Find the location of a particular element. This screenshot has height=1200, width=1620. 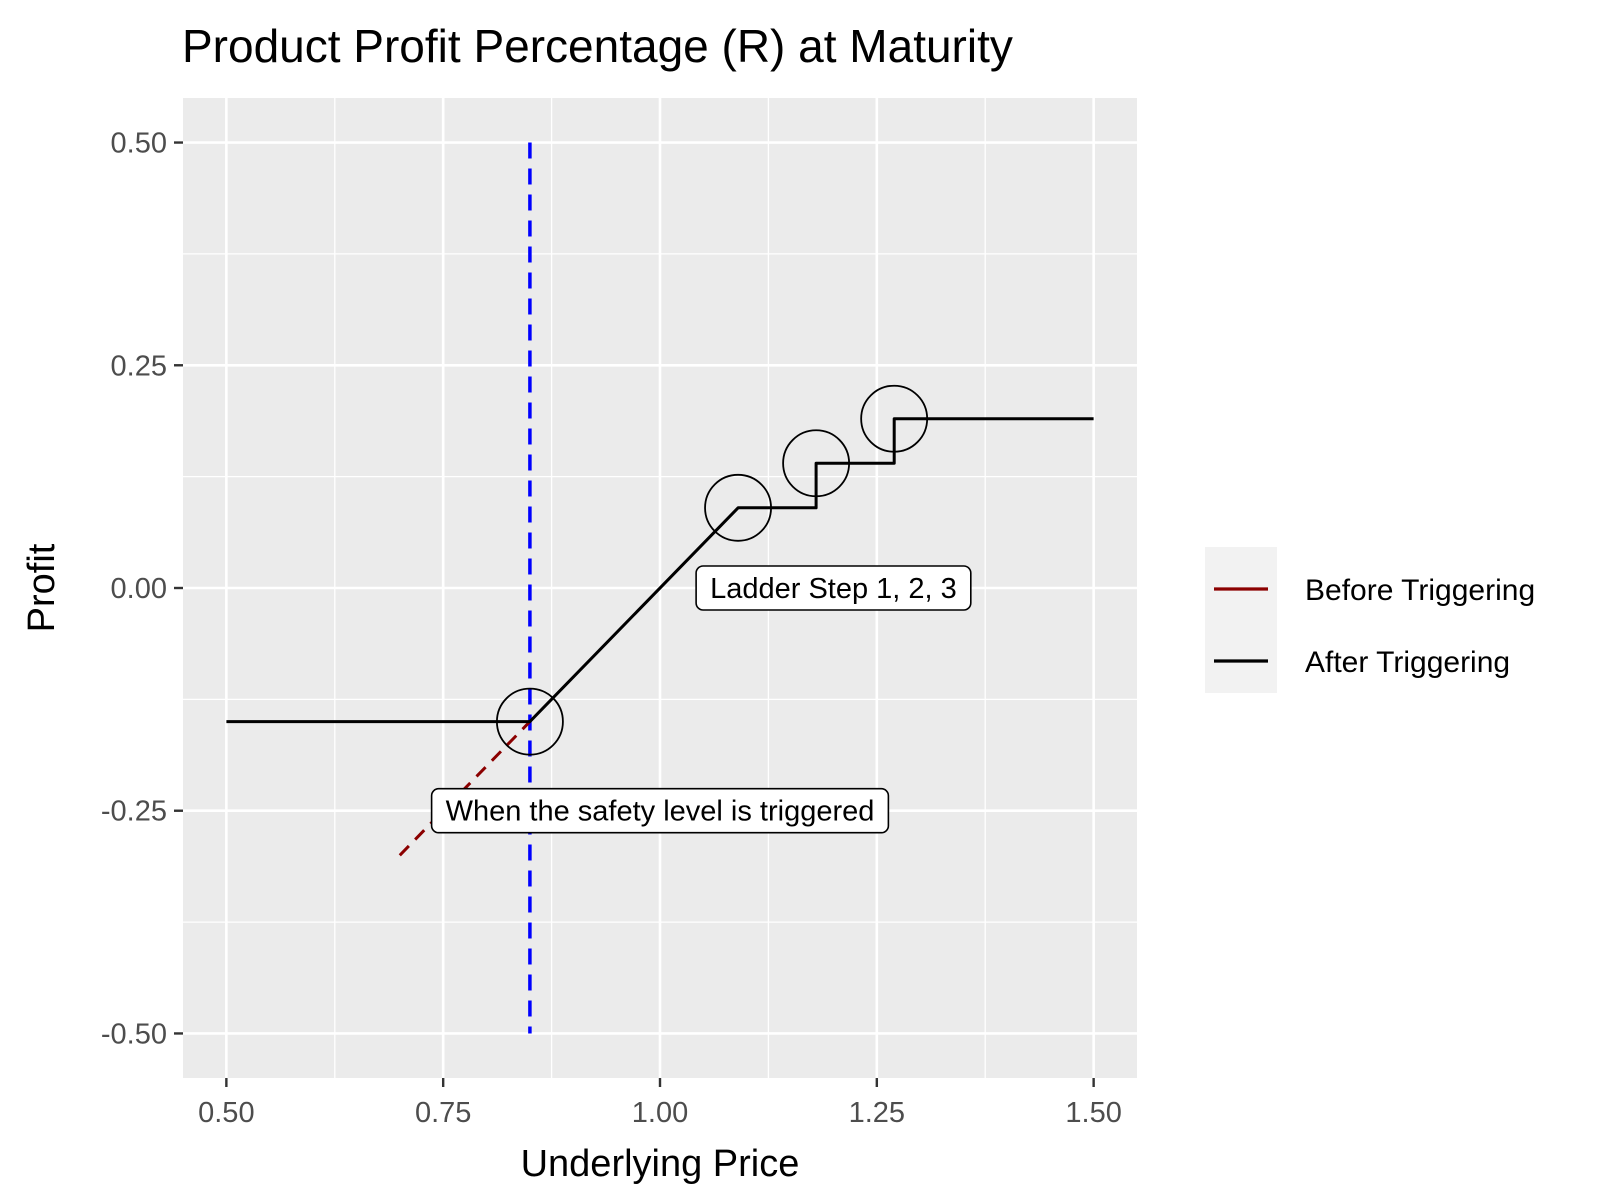

legend-label: Before Triggering is located at coordinates (1420, 590).